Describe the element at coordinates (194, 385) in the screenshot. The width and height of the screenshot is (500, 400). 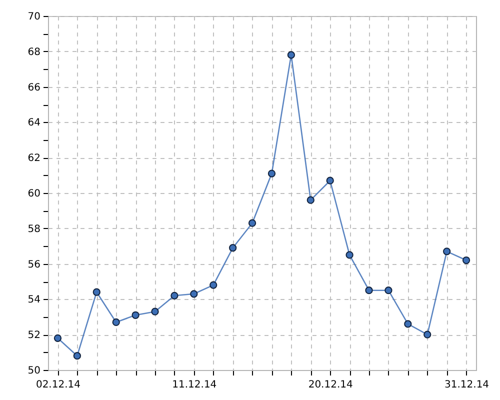
I see `x-tick-label: 11.12.14` at that location.